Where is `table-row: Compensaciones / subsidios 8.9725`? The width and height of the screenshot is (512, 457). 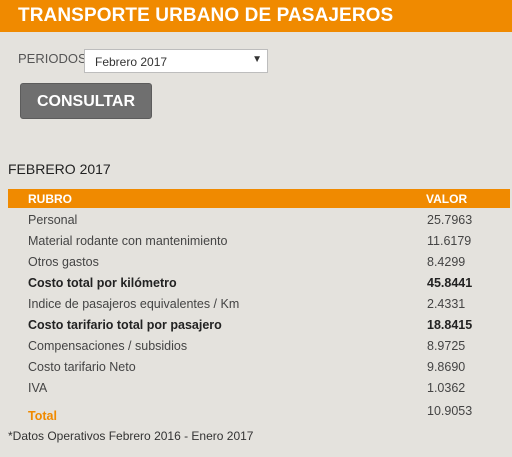
table-row: Compensaciones / subsidios 8.9725 is located at coordinates (259, 346).